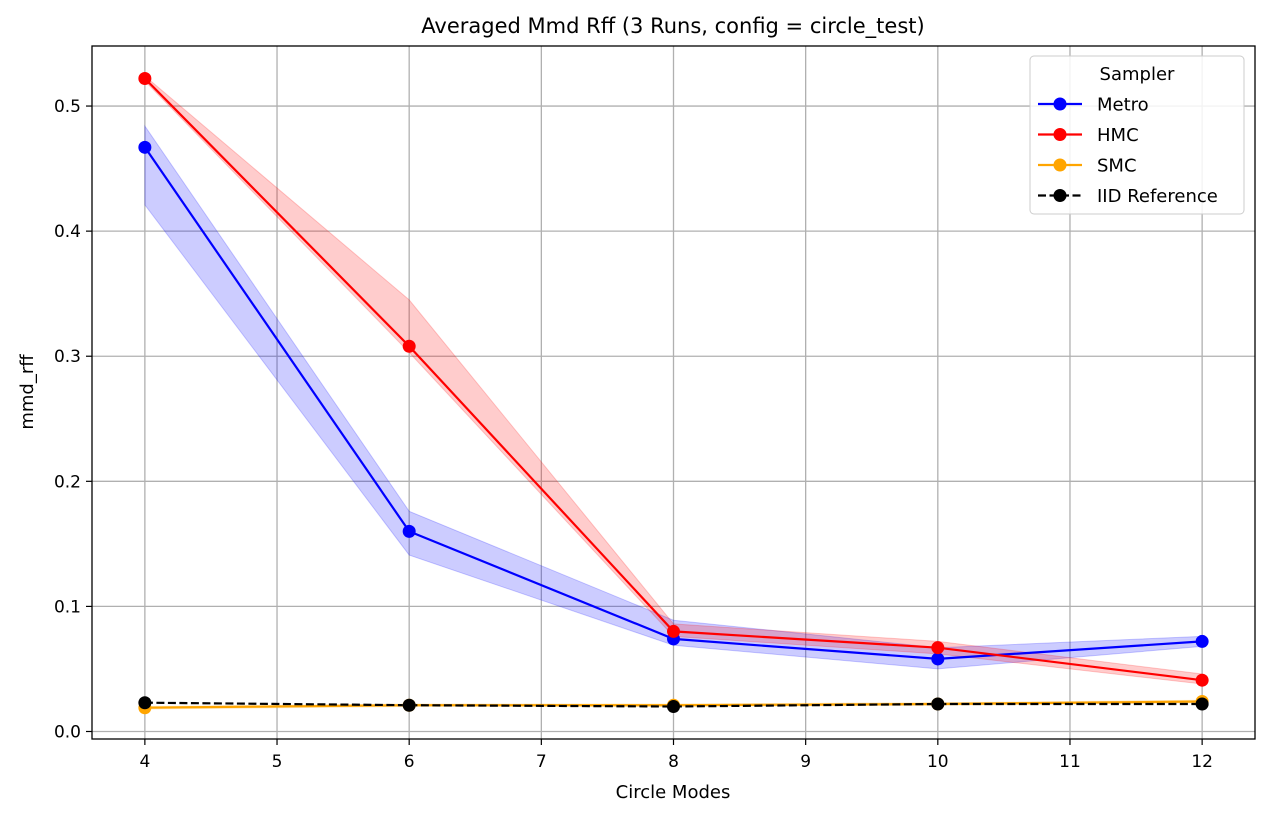  Describe the element at coordinates (67, 232) in the screenshot. I see `y-tick-label: 0.4` at that location.